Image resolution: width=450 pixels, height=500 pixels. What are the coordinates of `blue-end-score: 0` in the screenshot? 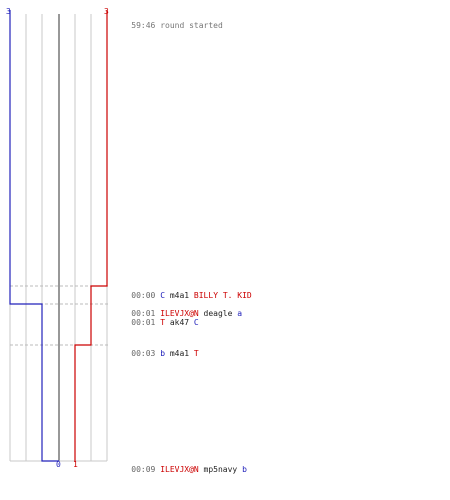 It's located at (58, 464).